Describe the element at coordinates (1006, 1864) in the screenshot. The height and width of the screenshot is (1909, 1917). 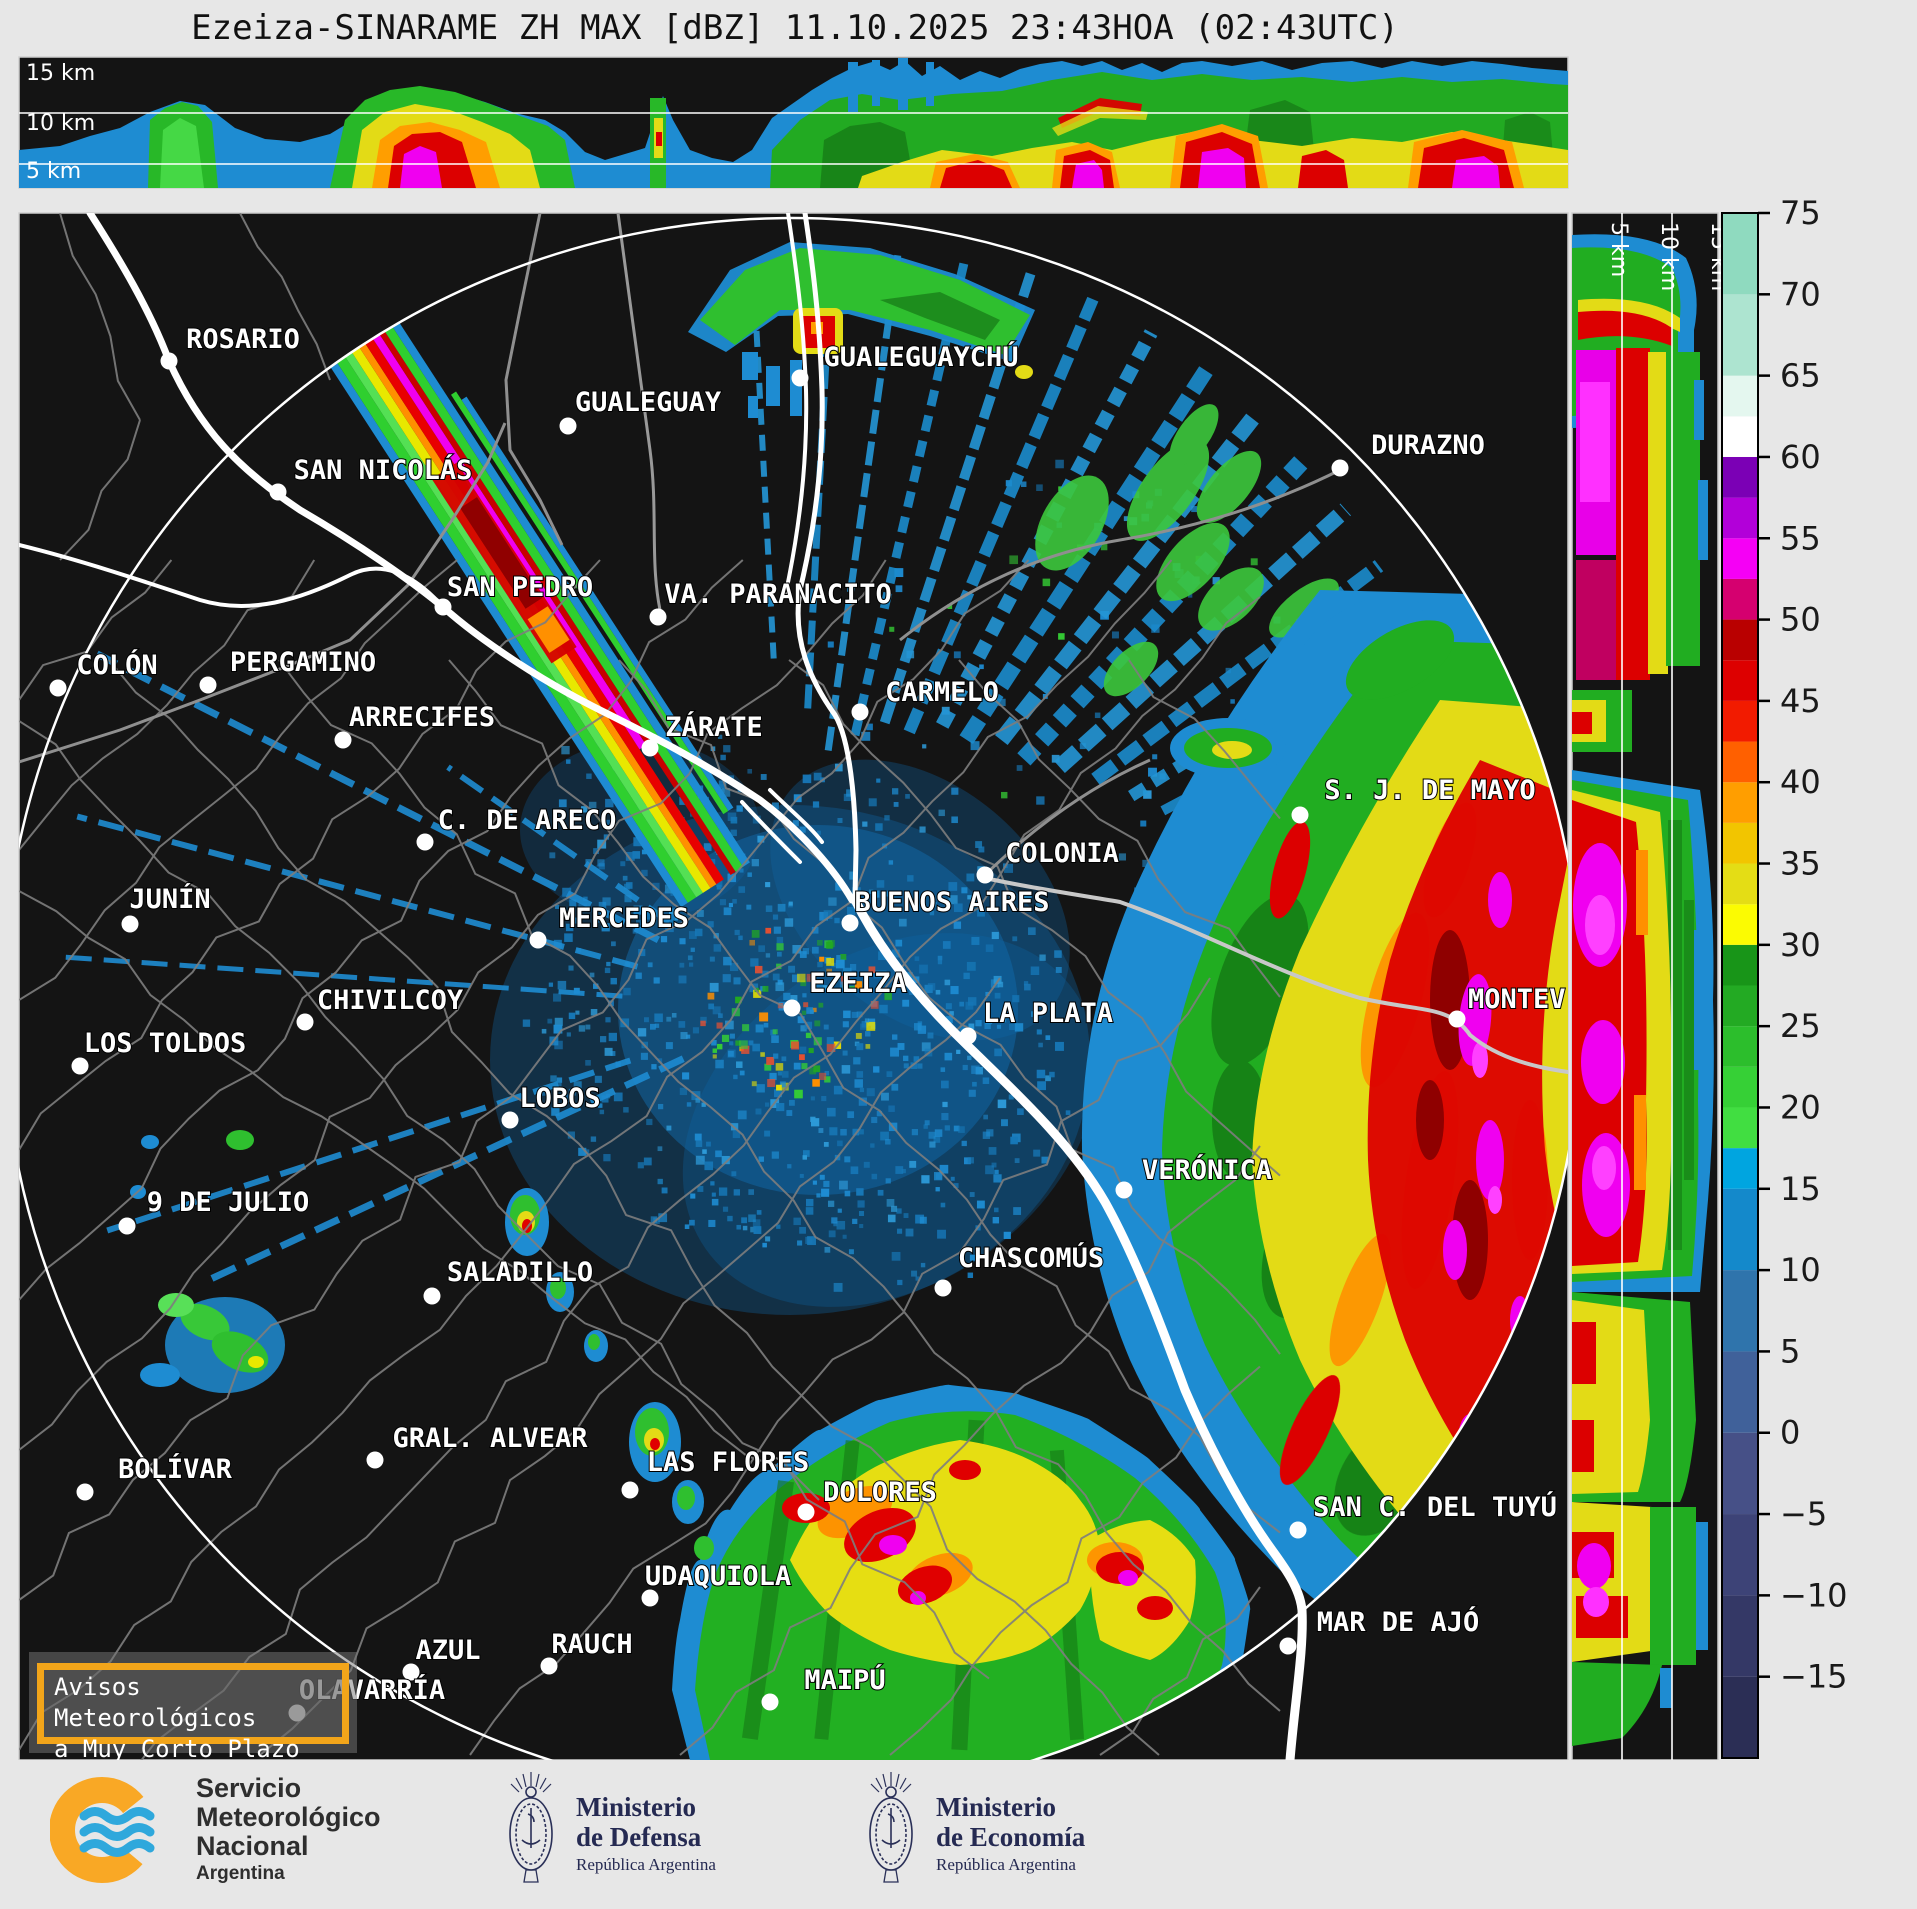
I see `ministry-economia-subtitle: República Argentina` at that location.